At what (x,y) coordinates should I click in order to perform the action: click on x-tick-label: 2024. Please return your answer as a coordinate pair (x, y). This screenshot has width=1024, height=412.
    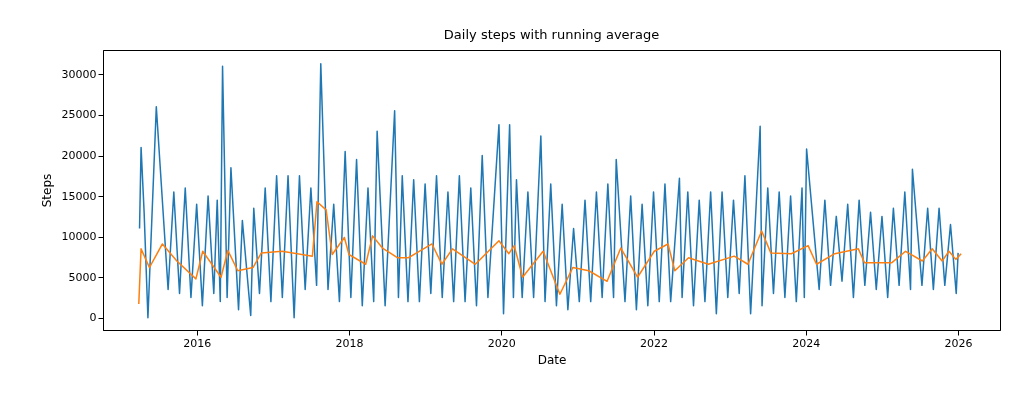
    Looking at the image, I should click on (806, 343).